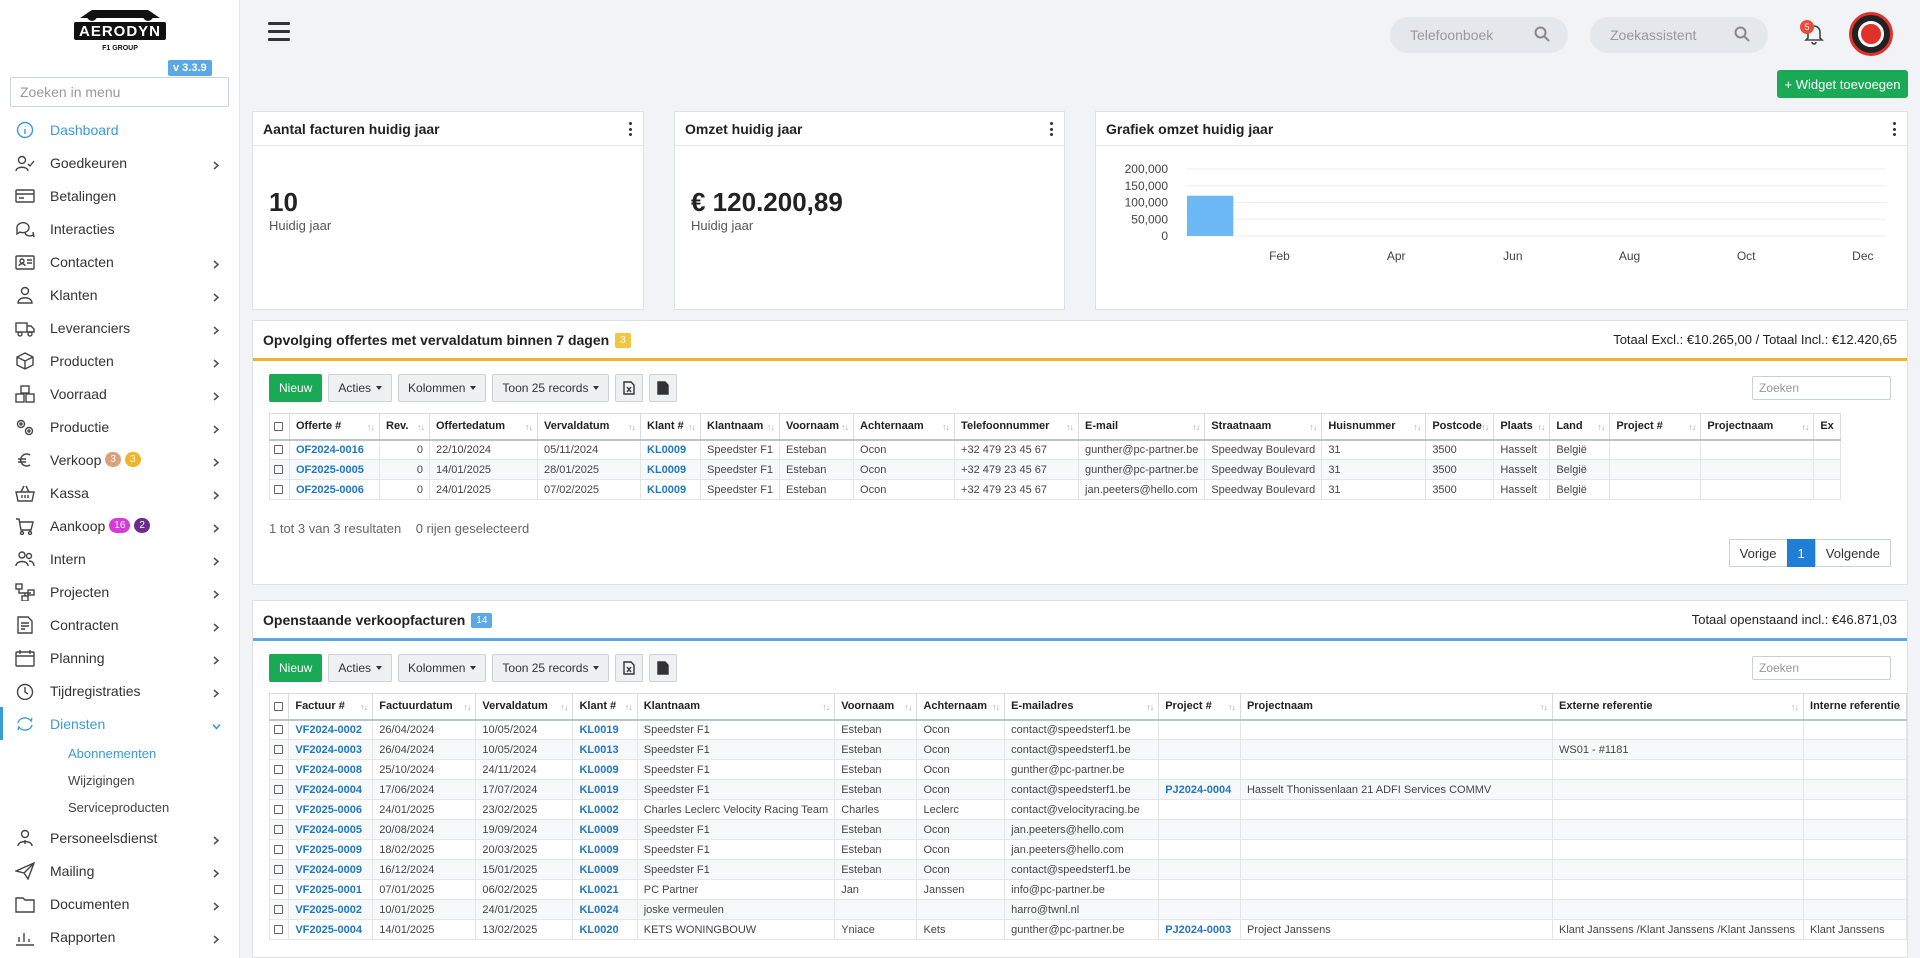  What do you see at coordinates (120, 459) in the screenshot?
I see `sidebar-item-verkoop: Verkoop 3 3` at bounding box center [120, 459].